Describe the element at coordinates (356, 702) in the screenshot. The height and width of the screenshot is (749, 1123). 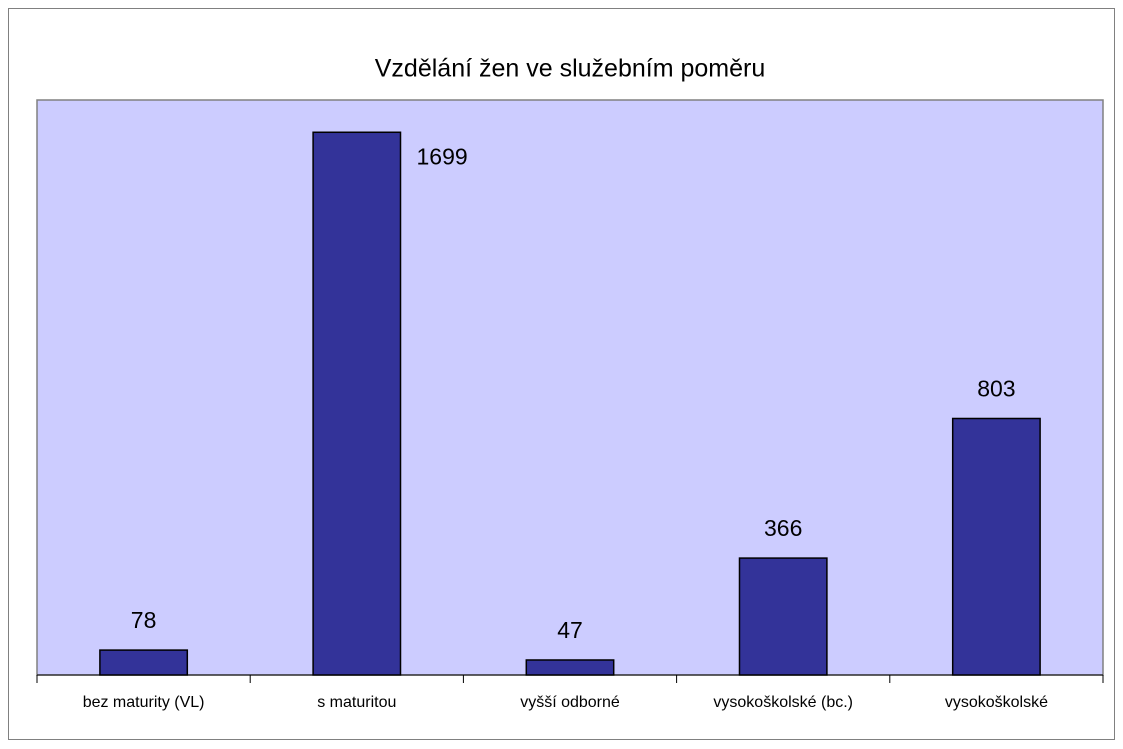
I see `x-tick-label: s maturitou` at that location.